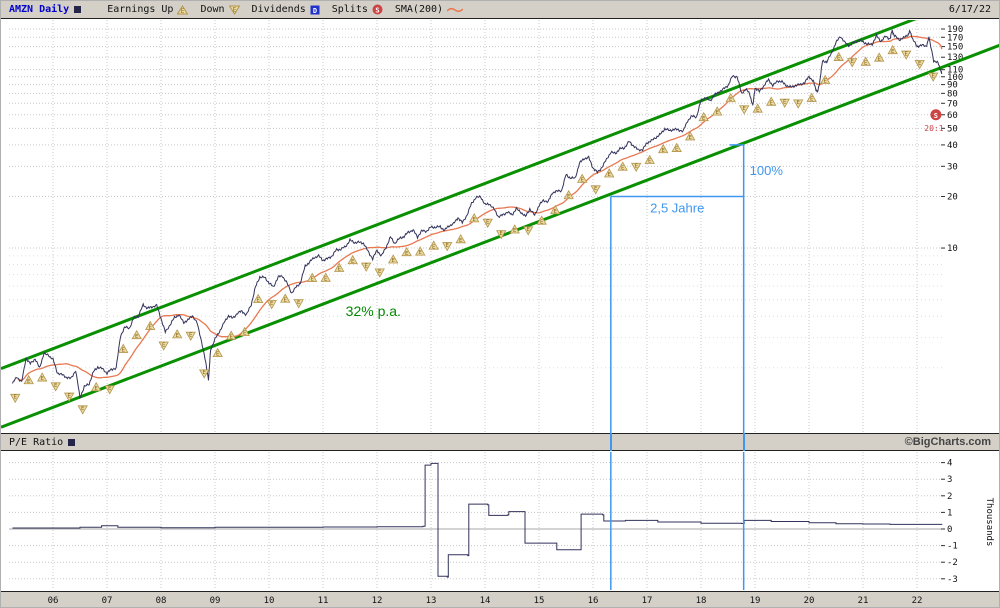 This screenshot has height=608, width=1000. Describe the element at coordinates (936, 116) in the screenshot. I see `svg-text: S` at that location.